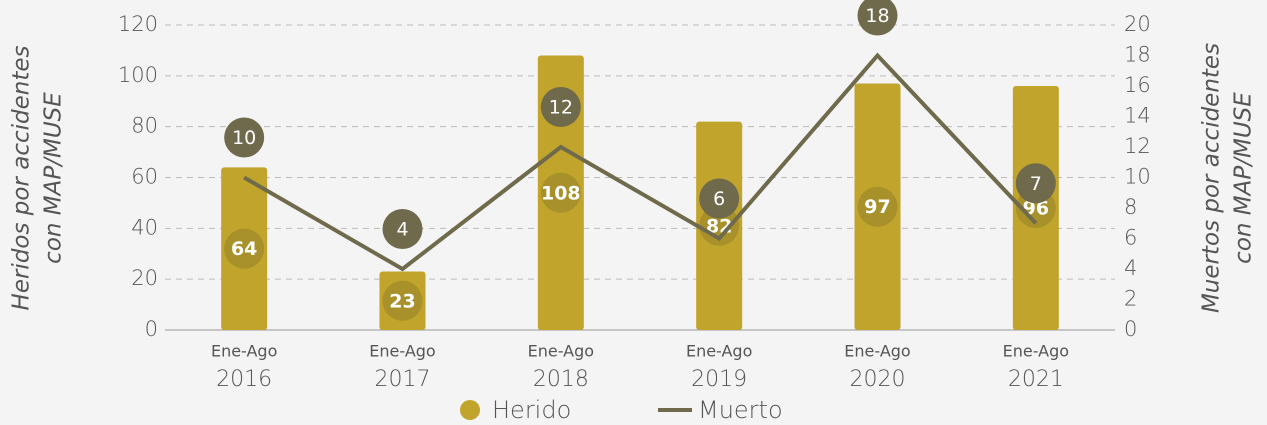 The height and width of the screenshot is (425, 1267). I want to click on bar-label: 108, so click(561, 193).